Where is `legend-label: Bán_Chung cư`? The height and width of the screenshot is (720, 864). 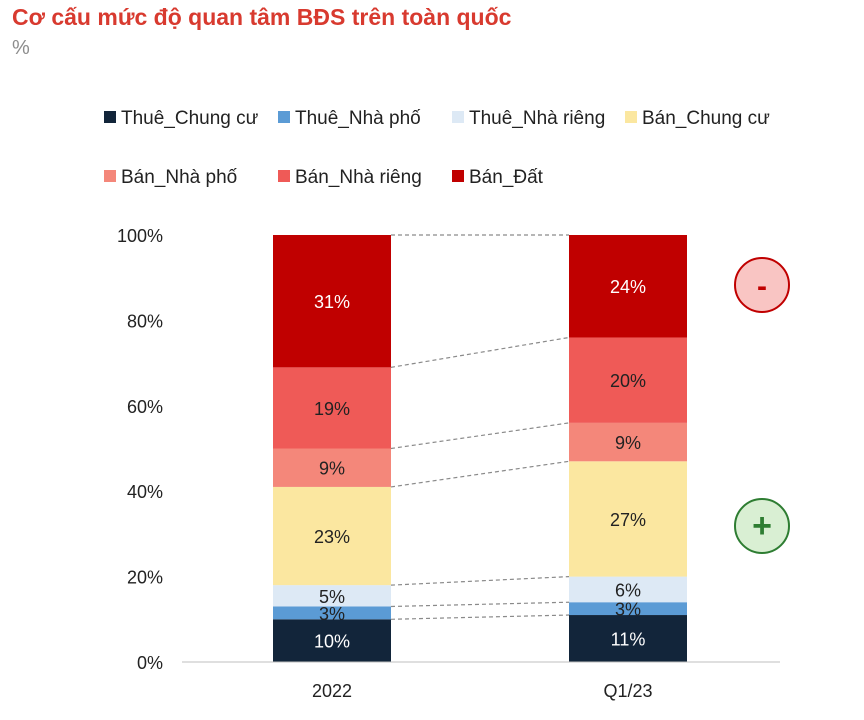 legend-label: Bán_Chung cư is located at coordinates (706, 118).